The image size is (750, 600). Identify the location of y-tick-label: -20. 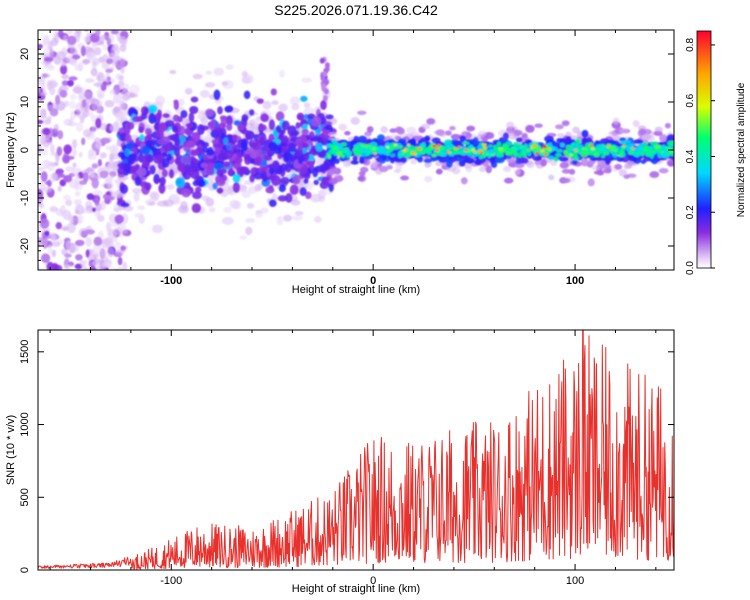
(25, 246).